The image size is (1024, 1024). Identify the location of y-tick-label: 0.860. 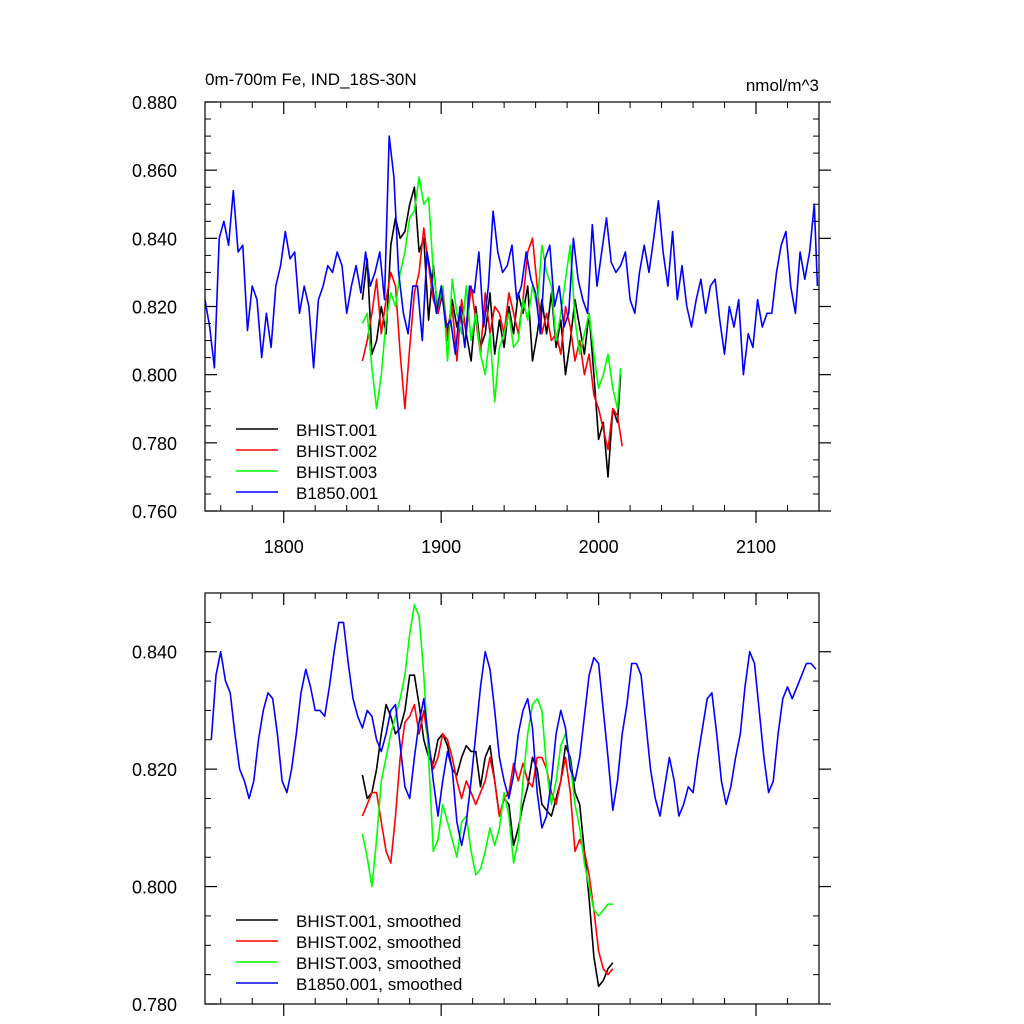
(154, 171).